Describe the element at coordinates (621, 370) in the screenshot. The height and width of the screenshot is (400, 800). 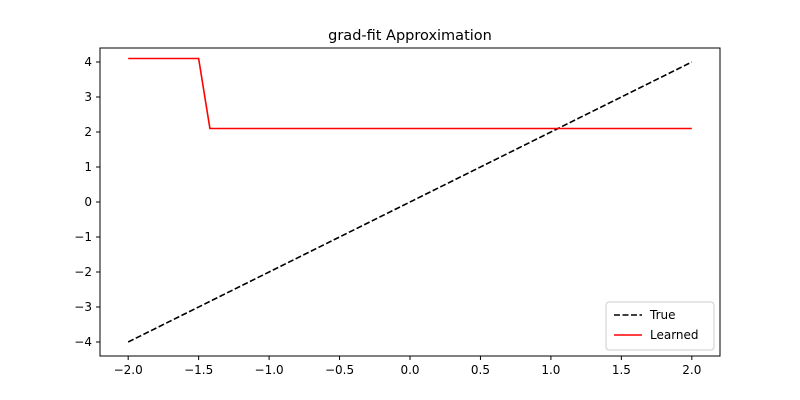
I see `x-tick-label: 1.5` at that location.